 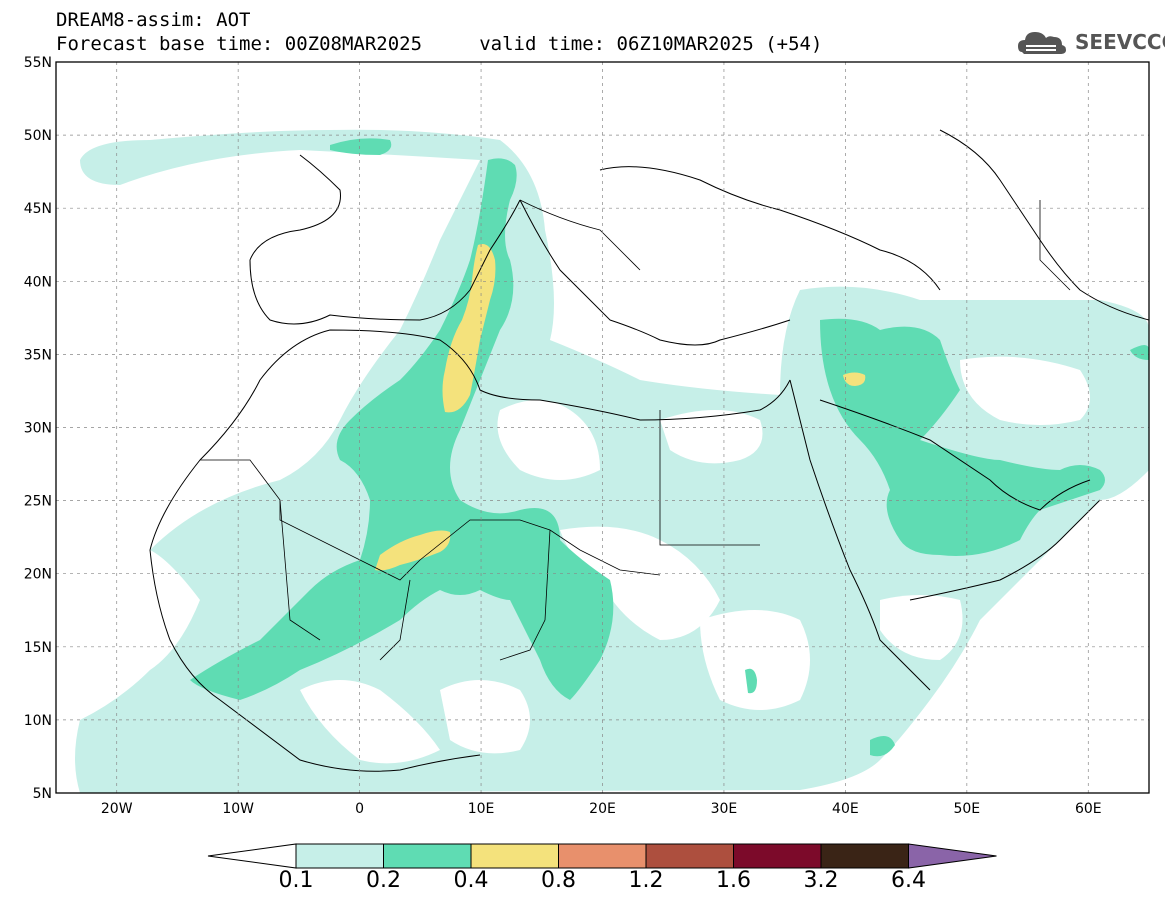 What do you see at coordinates (821, 880) in the screenshot?
I see `colorbar-label: 3.2` at bounding box center [821, 880].